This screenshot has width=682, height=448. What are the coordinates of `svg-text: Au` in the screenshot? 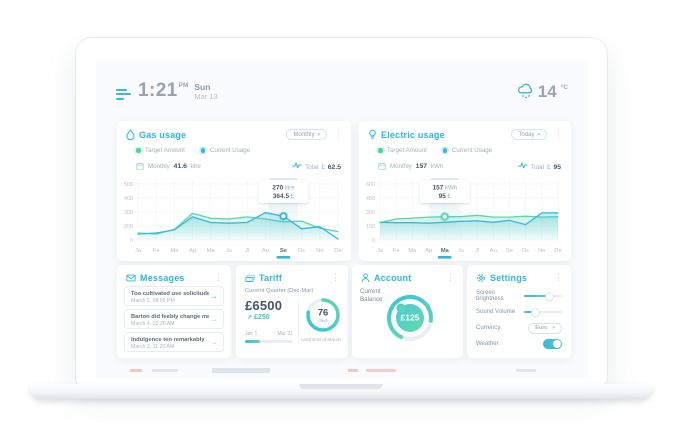 It's located at (493, 251).